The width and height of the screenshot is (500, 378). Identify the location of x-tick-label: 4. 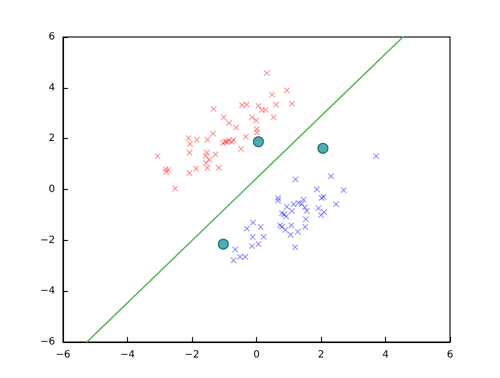
(385, 355).